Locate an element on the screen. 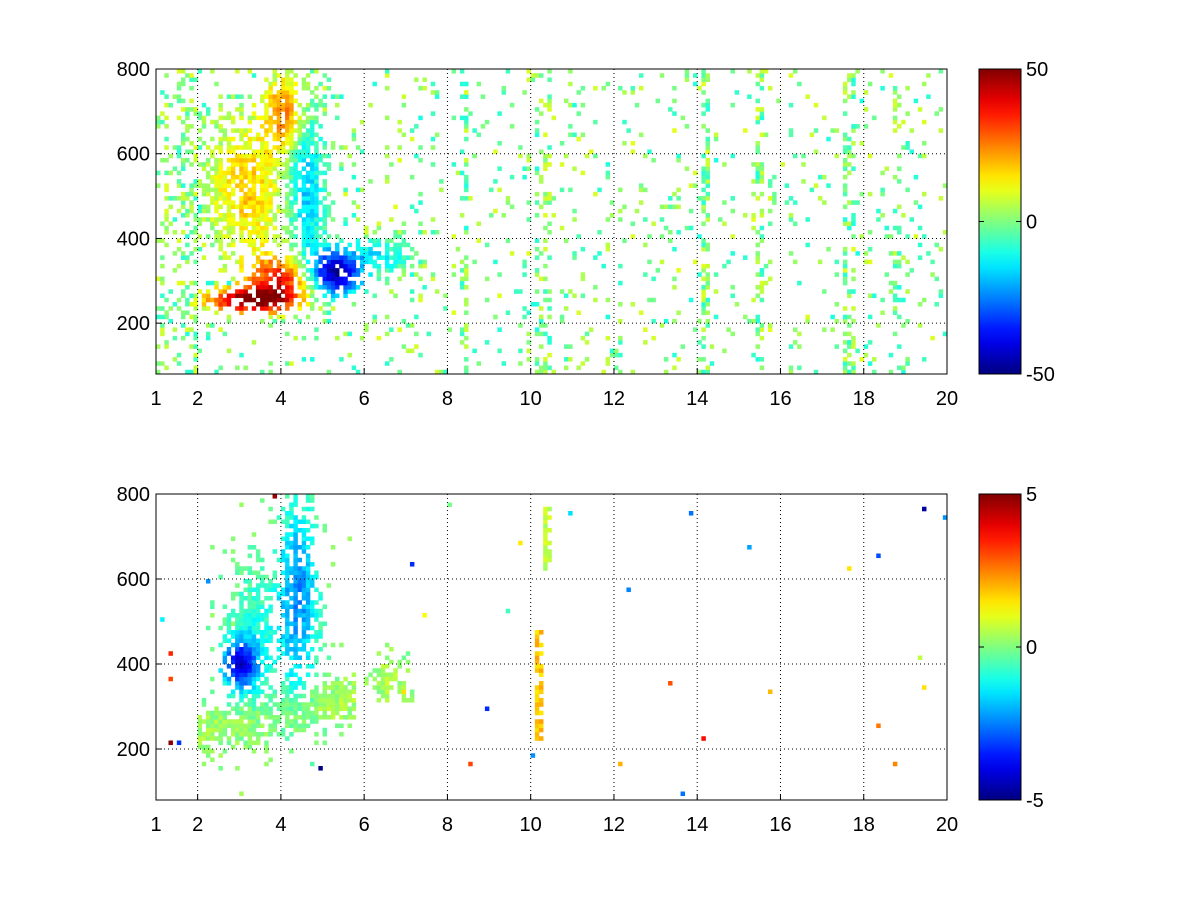 This screenshot has width=1200, height=900. x-tick-label: 8 is located at coordinates (447, 825).